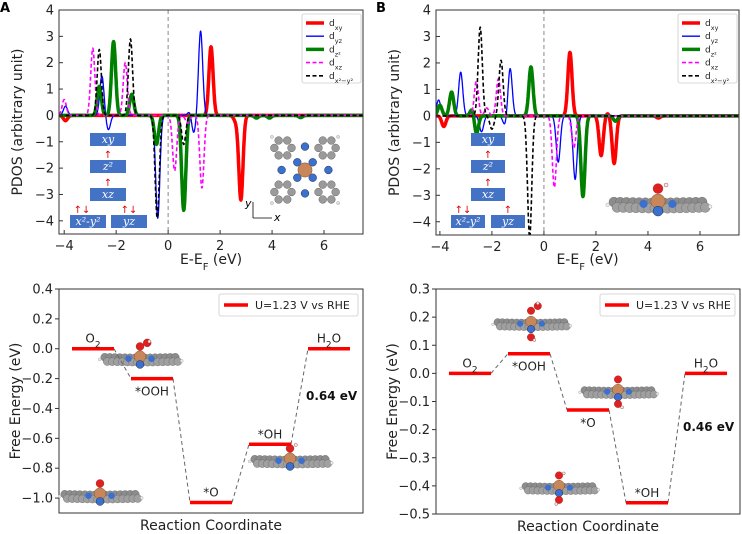 The image size is (742, 534). I want to click on species-sub: 2, so click(475, 370).